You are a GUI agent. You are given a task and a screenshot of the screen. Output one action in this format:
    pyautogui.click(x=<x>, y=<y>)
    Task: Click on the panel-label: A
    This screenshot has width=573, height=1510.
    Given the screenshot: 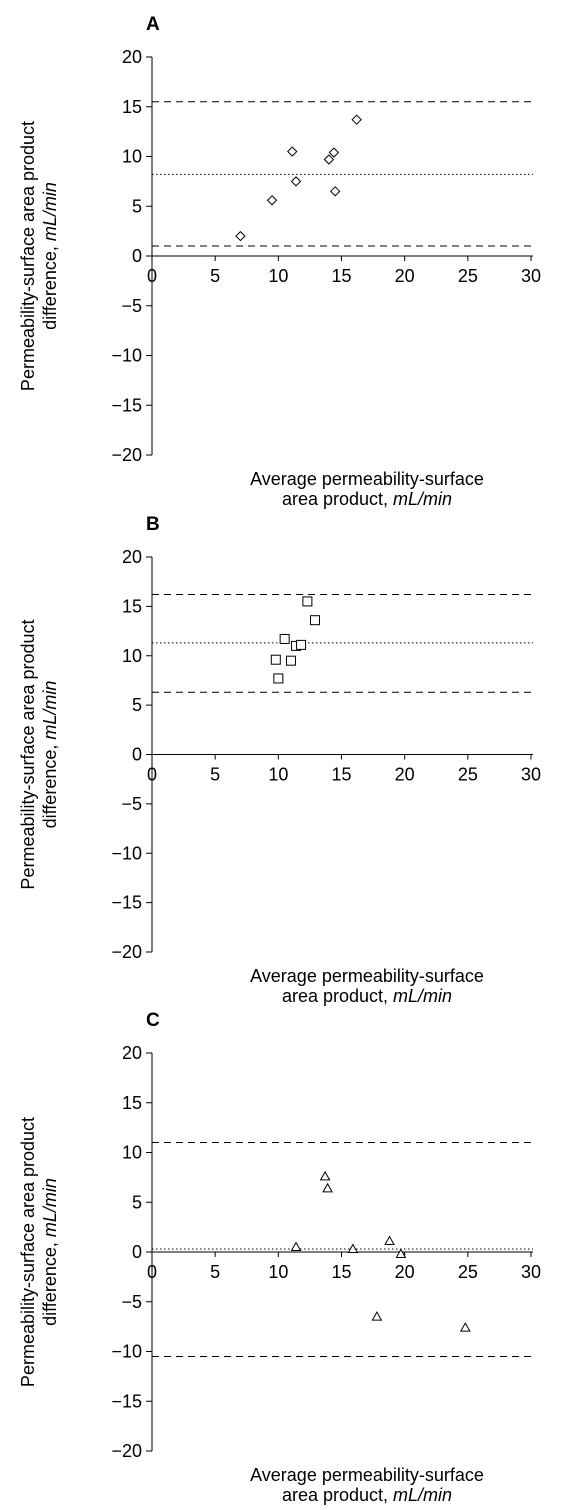 What is the action you would take?
    pyautogui.click(x=153, y=24)
    